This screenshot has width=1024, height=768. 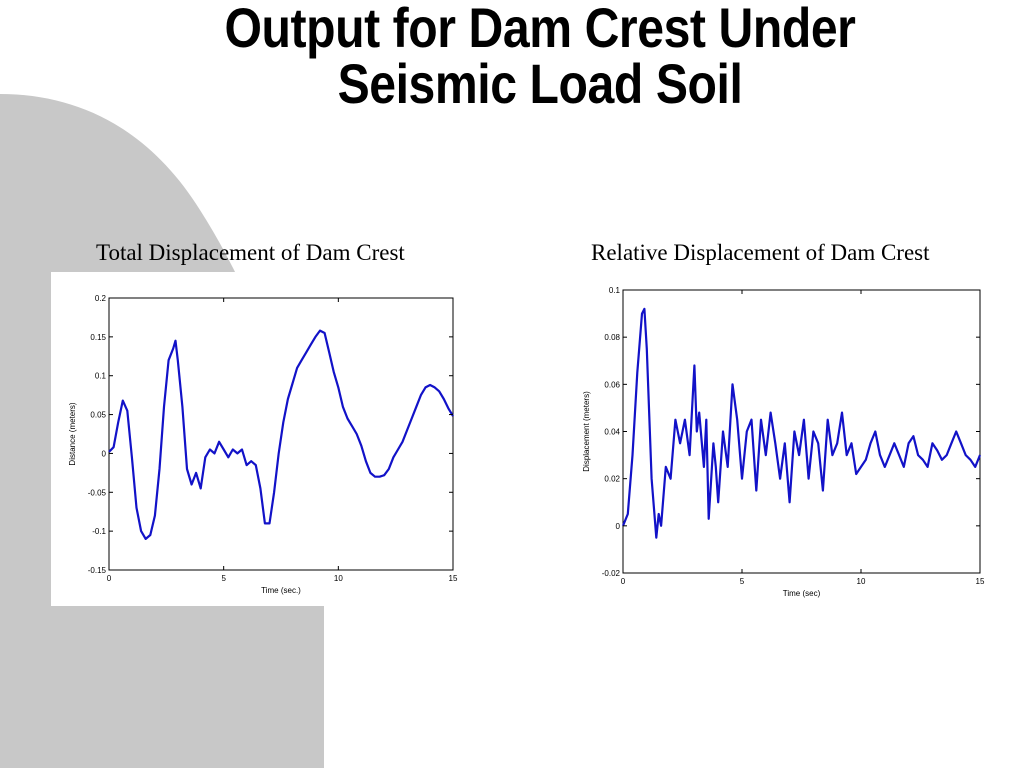 What do you see at coordinates (612, 479) in the screenshot?
I see `relative-displacement-y-tick-label: 0.02` at bounding box center [612, 479].